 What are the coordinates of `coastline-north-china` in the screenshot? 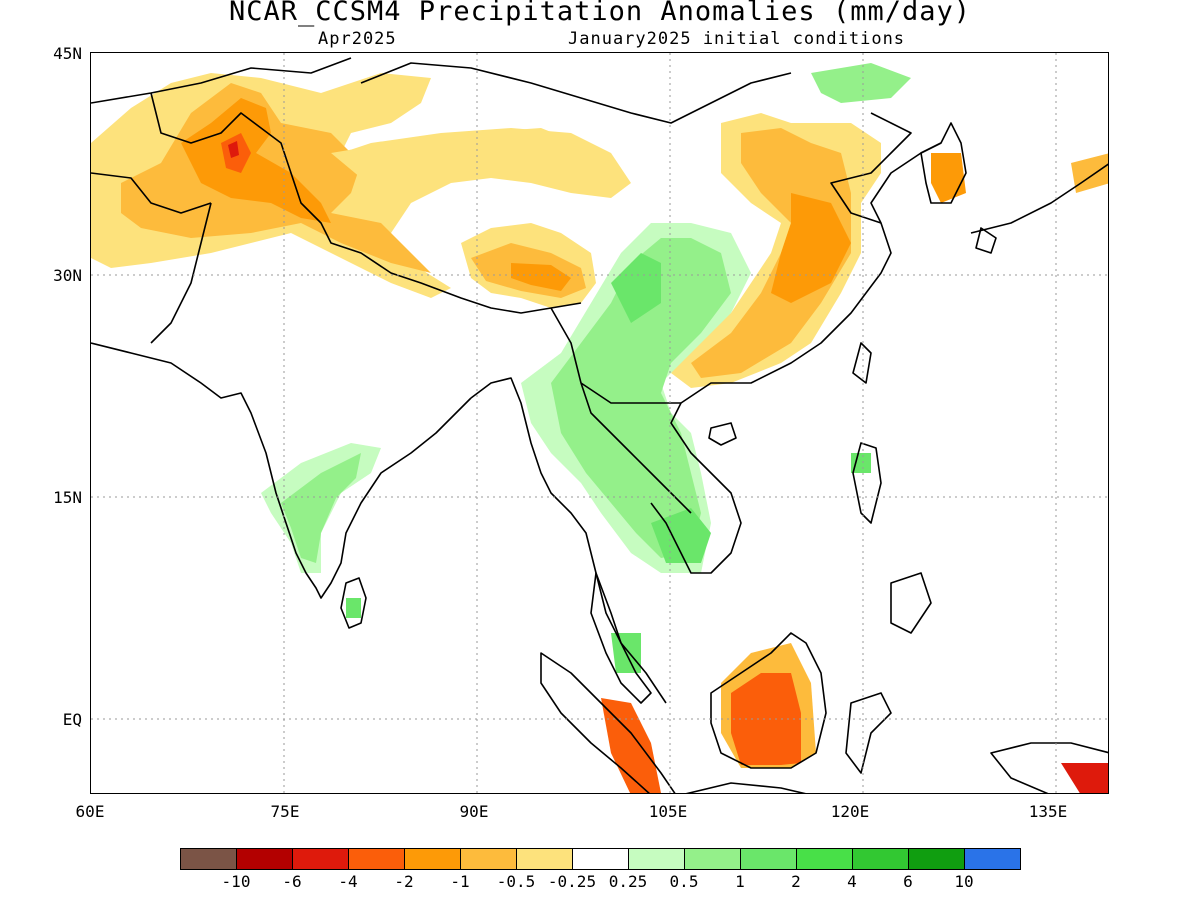 It's located at (871, 168).